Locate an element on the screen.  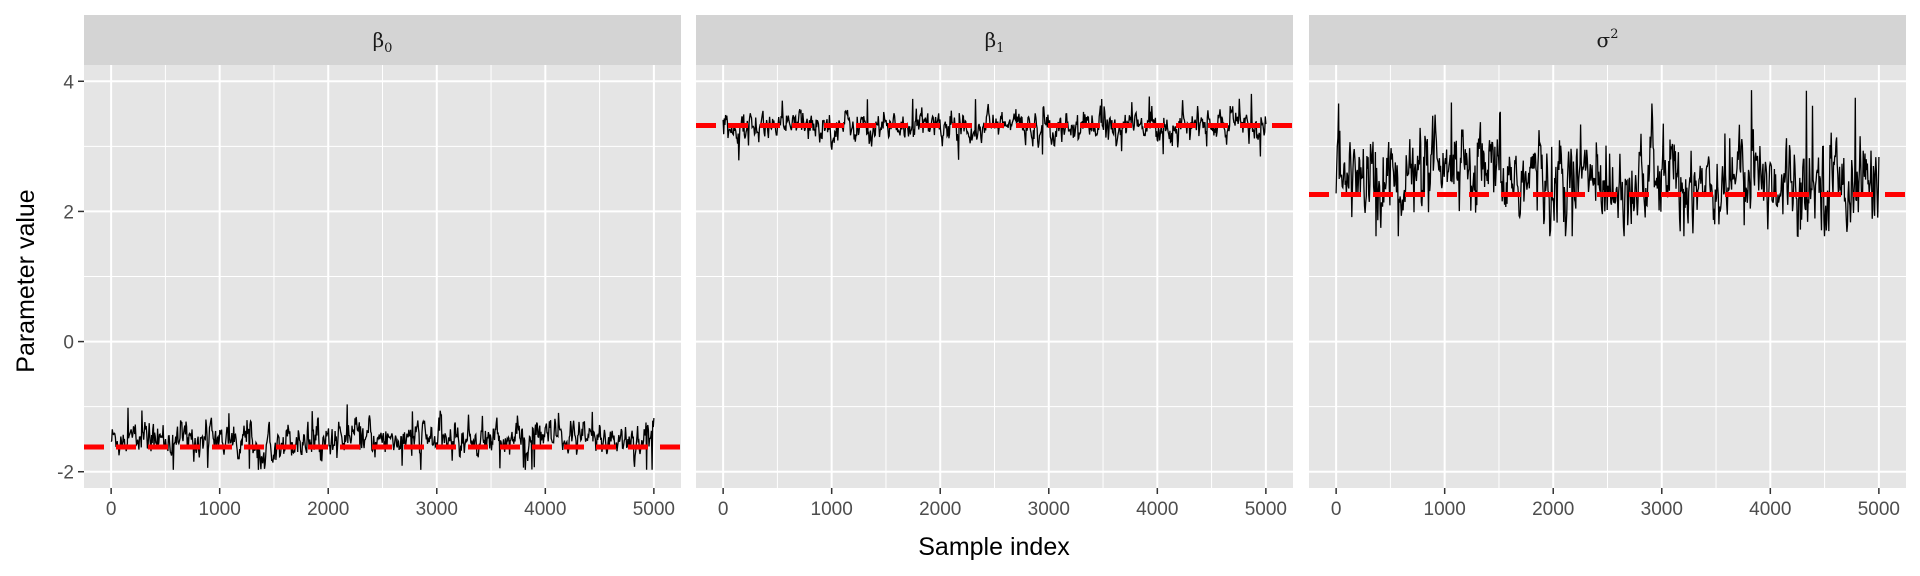
x-axis-title: Sample index is located at coordinates (994, 547).